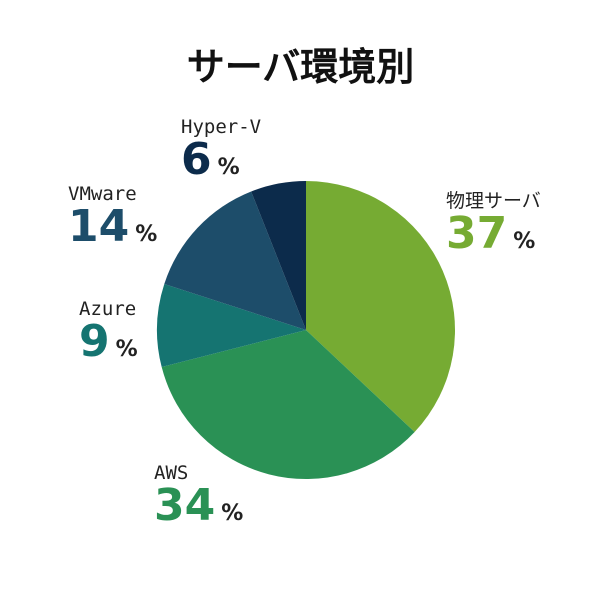  What do you see at coordinates (196, 159) in the screenshot?
I see `label-hyper-v-value: 6` at bounding box center [196, 159].